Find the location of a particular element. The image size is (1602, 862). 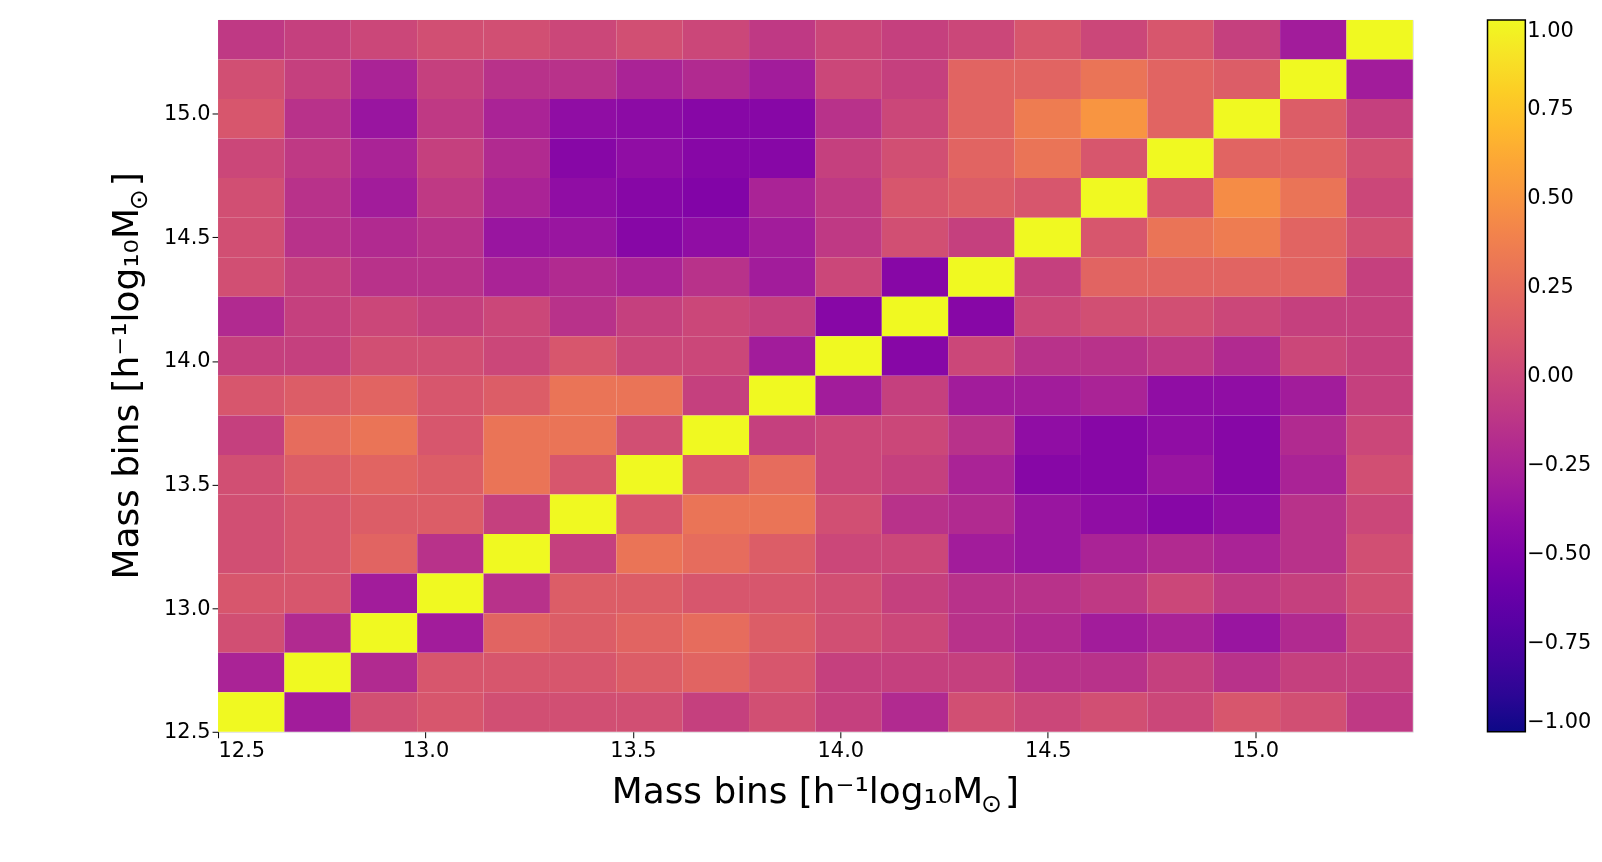

color-bar-label: −0.50 is located at coordinates (1559, 552).